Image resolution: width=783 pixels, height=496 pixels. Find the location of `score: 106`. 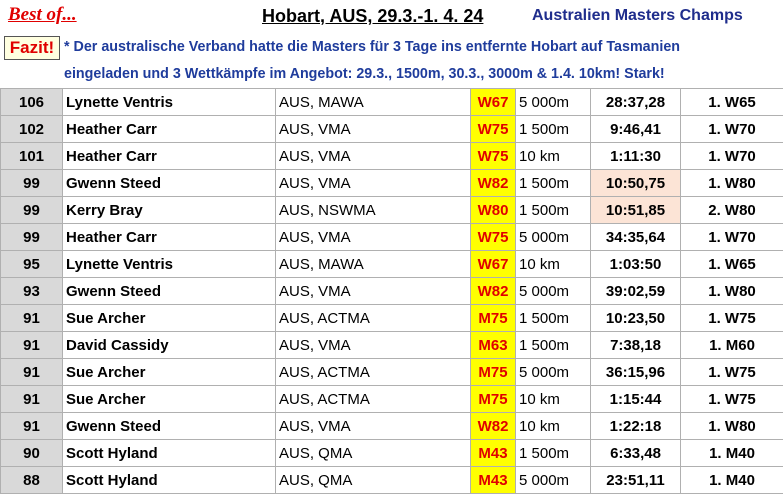

score: 106 is located at coordinates (31, 102).